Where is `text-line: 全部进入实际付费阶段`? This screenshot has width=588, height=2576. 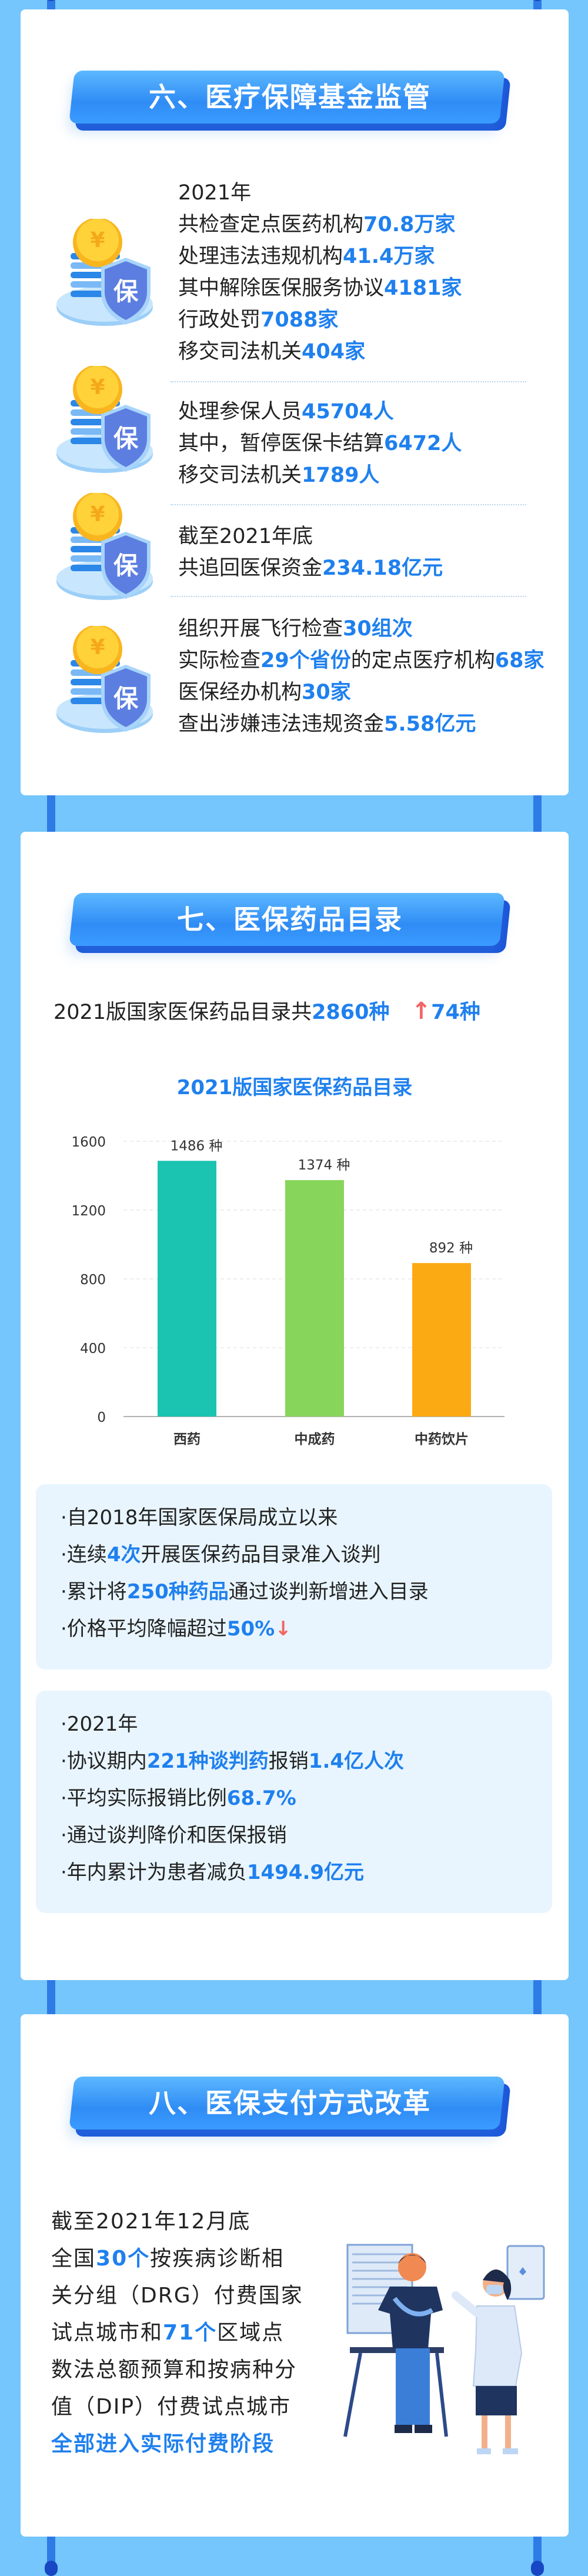 text-line: 全部进入实际付费阶段 is located at coordinates (163, 2444).